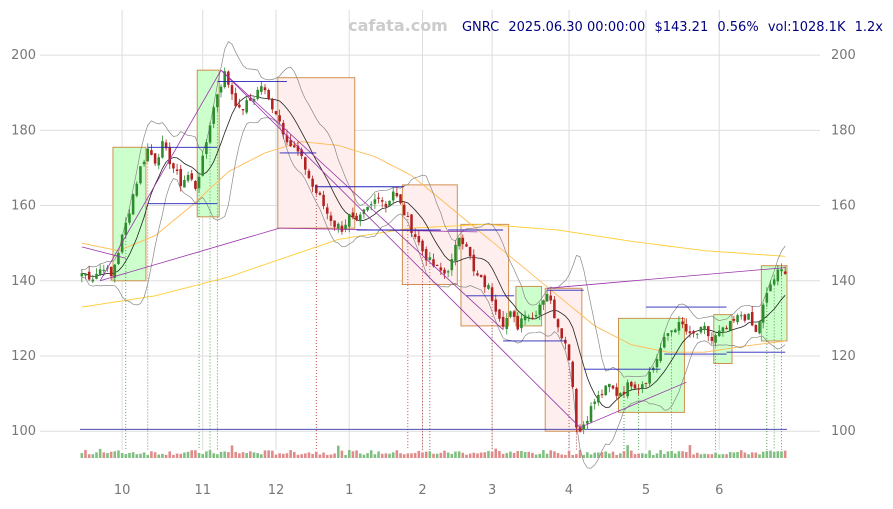 This screenshot has height=509, width=893. Describe the element at coordinates (23, 356) in the screenshot. I see `y-tick-label-left: 120` at that location.